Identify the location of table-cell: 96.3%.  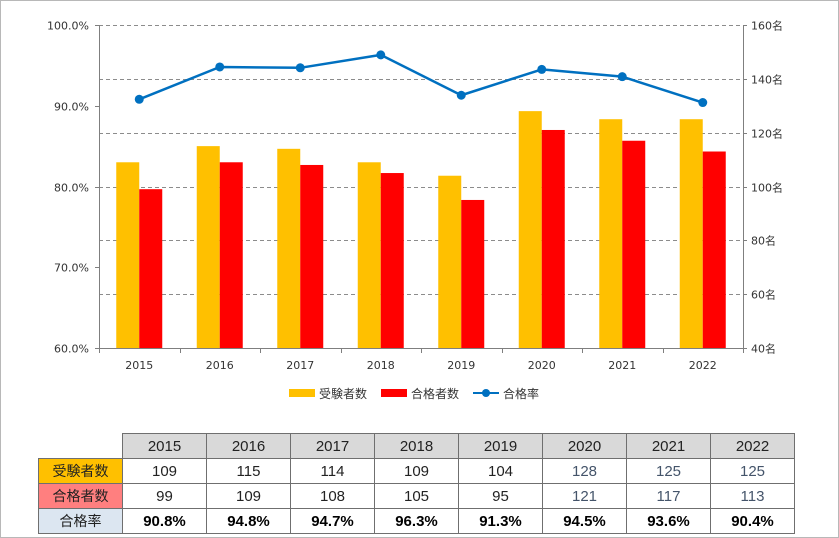
(416, 521).